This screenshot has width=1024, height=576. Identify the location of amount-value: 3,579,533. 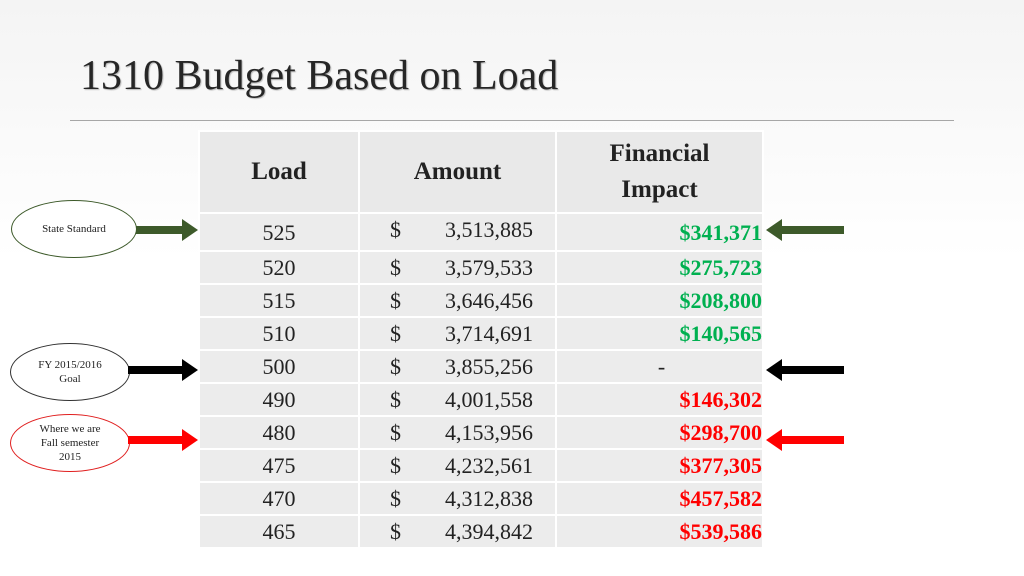
(489, 267).